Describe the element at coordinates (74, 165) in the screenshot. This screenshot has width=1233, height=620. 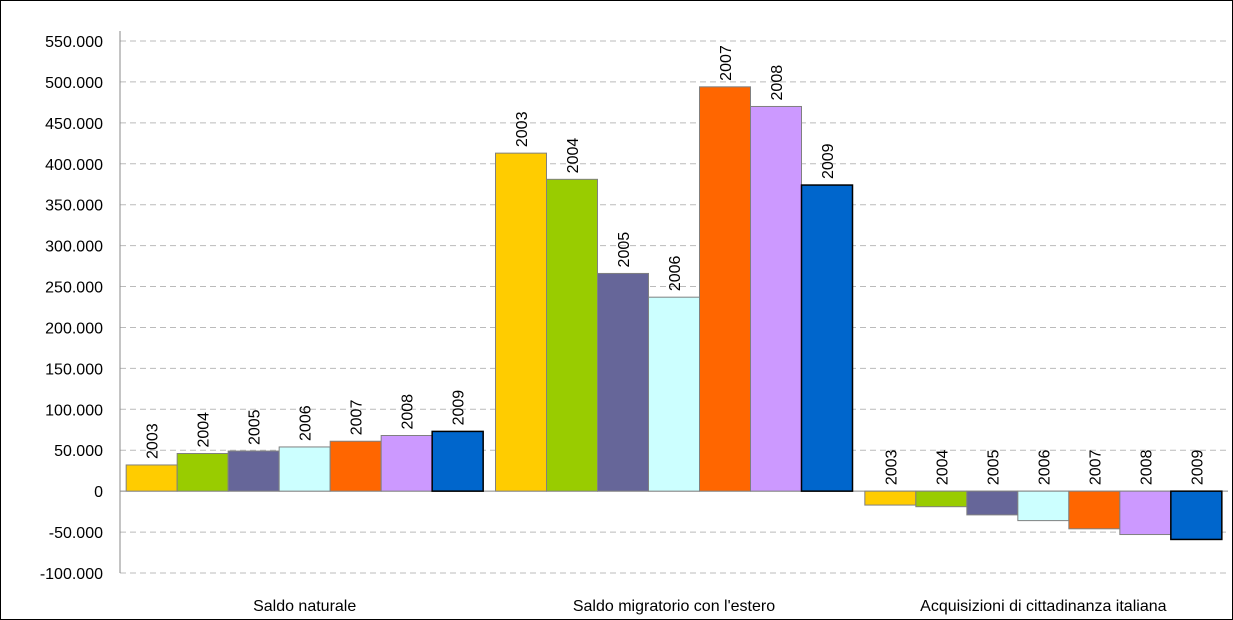
I see `y-tick-label: 400.000` at that location.